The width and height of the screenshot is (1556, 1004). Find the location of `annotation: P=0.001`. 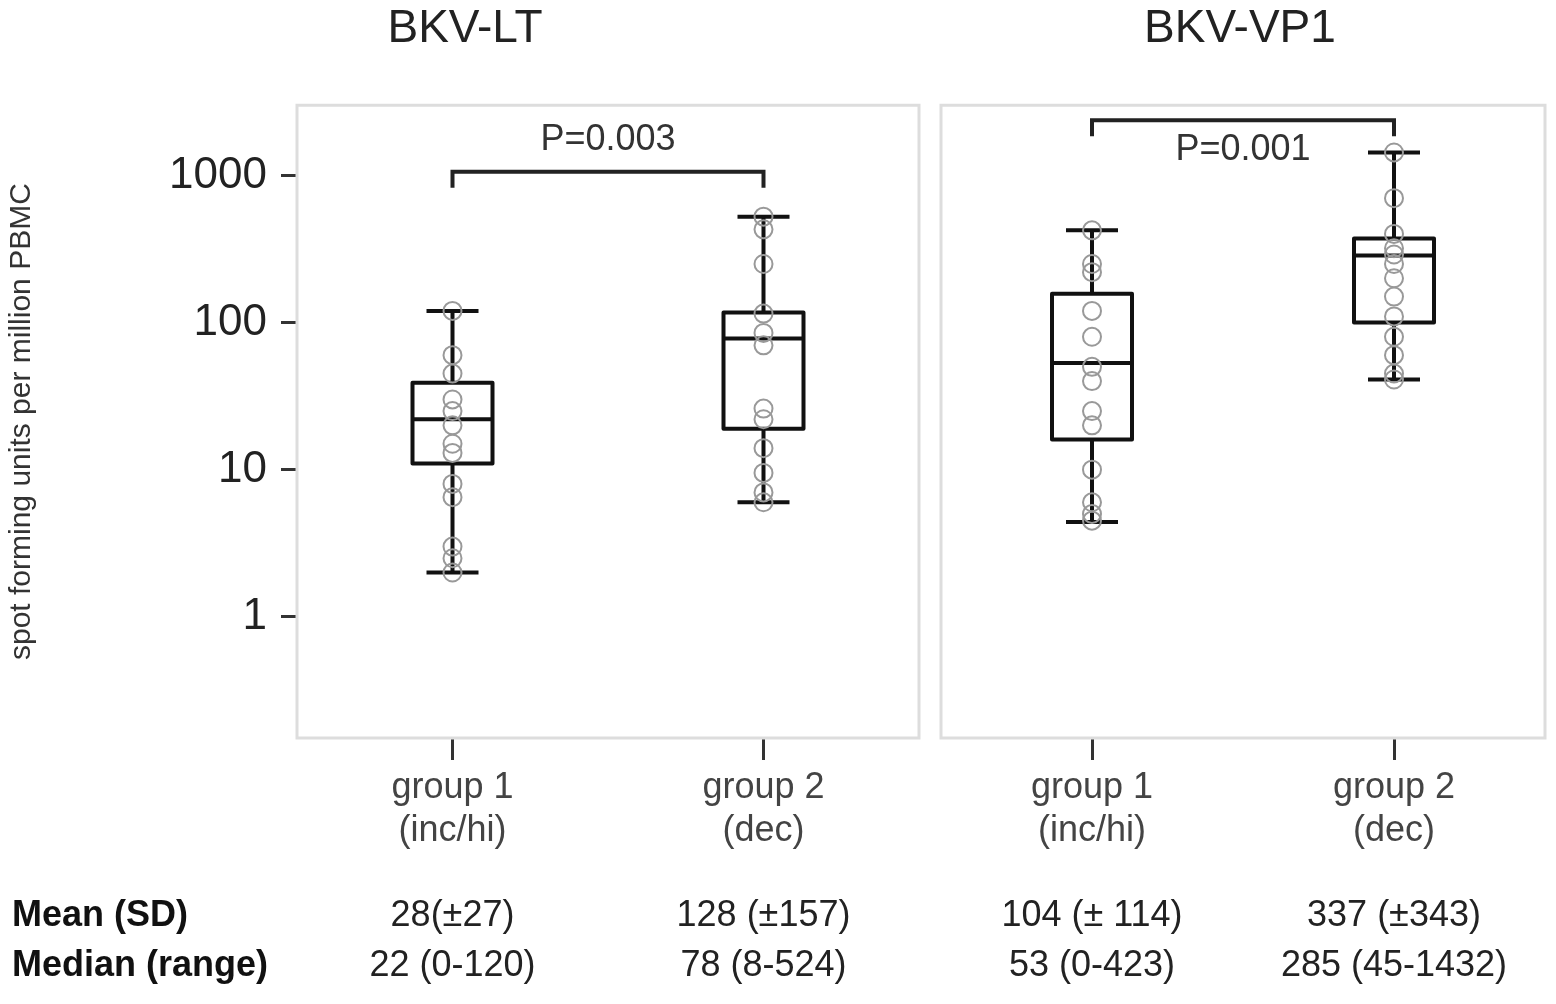

annotation: P=0.001 is located at coordinates (1243, 148).